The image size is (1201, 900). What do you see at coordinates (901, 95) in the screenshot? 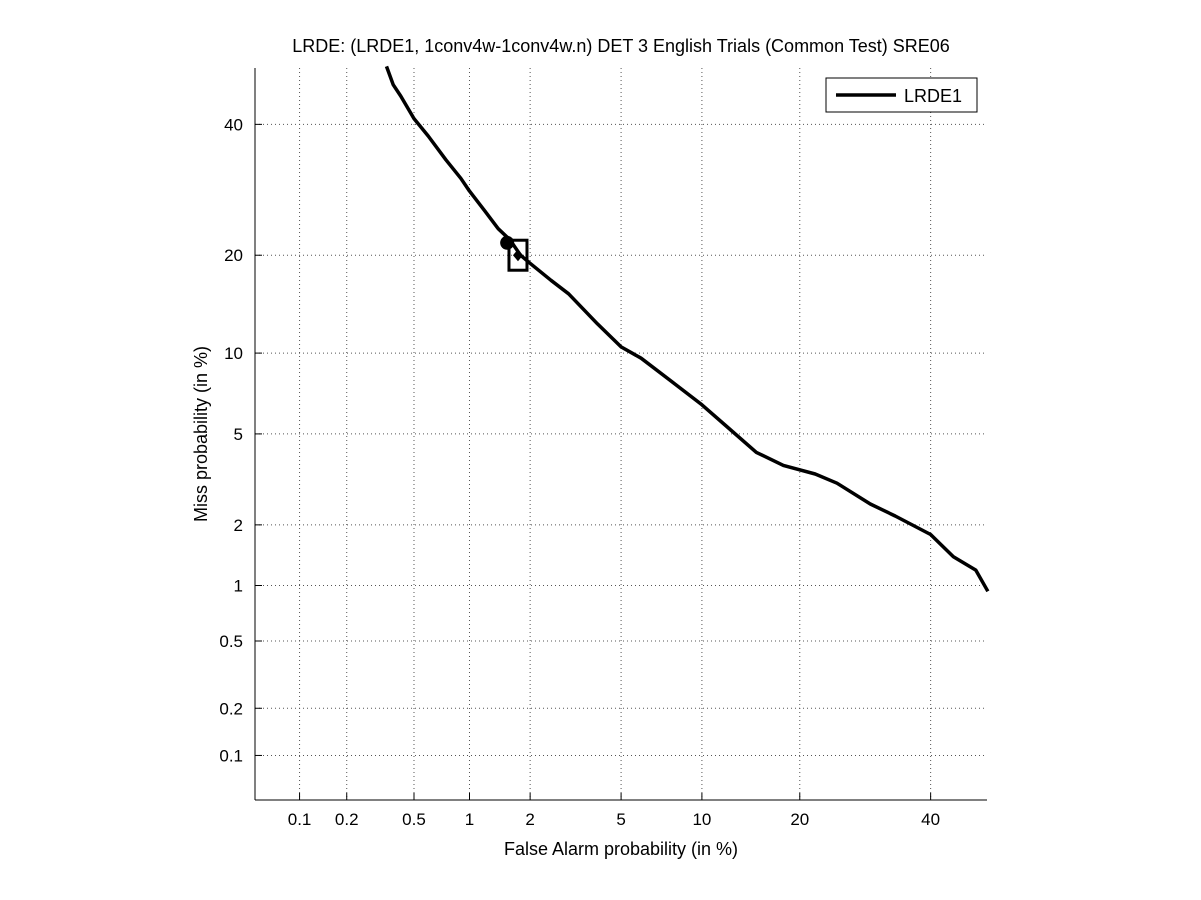
I see `legend: LRDE1` at bounding box center [901, 95].